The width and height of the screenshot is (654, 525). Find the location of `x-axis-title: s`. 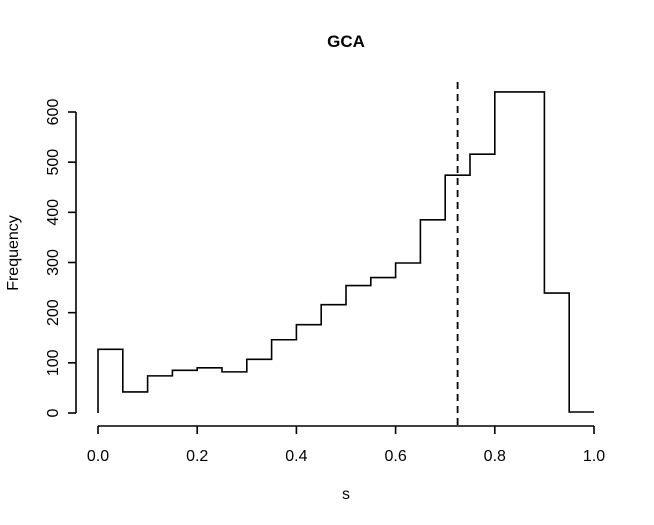

x-axis-title: s is located at coordinates (346, 494).